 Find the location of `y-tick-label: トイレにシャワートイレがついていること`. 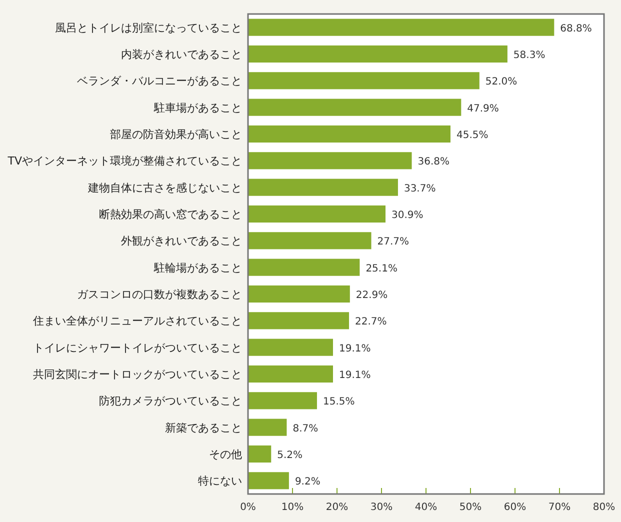

y-tick-label: トイレにシャワートイレがついていること is located at coordinates (137, 347).